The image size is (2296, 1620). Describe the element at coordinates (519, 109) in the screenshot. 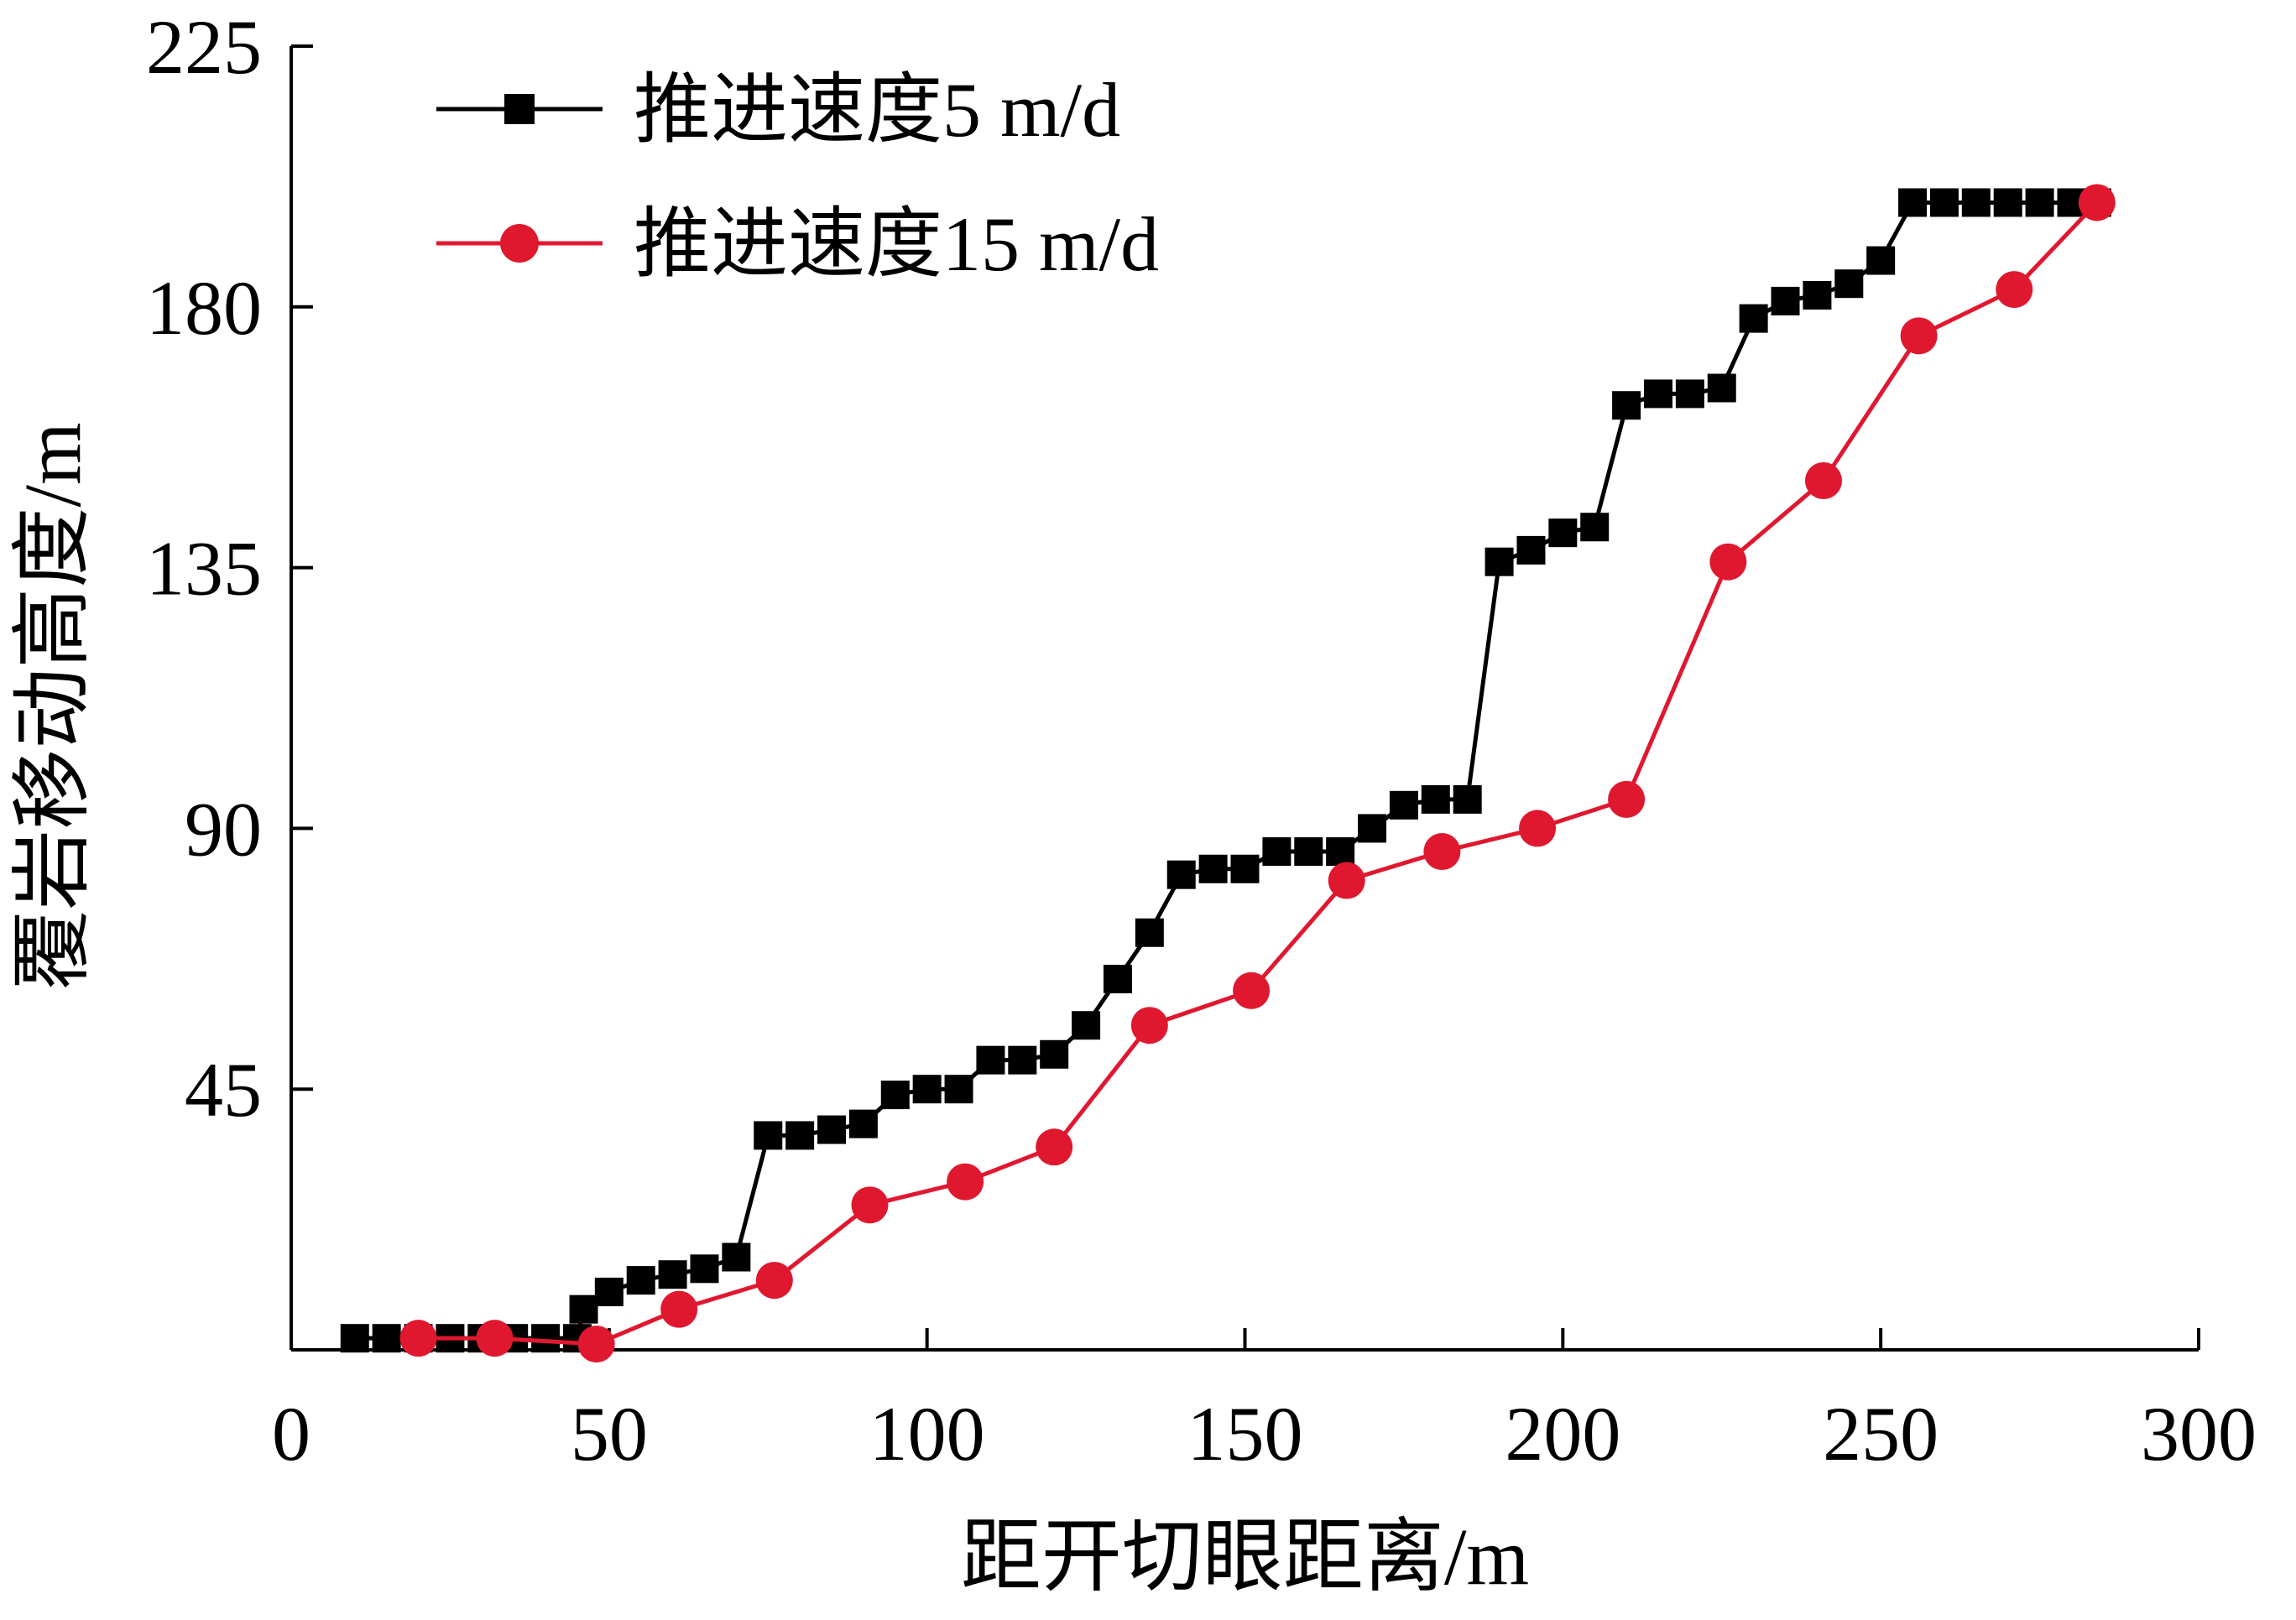

I see `legend-marker-square` at that location.